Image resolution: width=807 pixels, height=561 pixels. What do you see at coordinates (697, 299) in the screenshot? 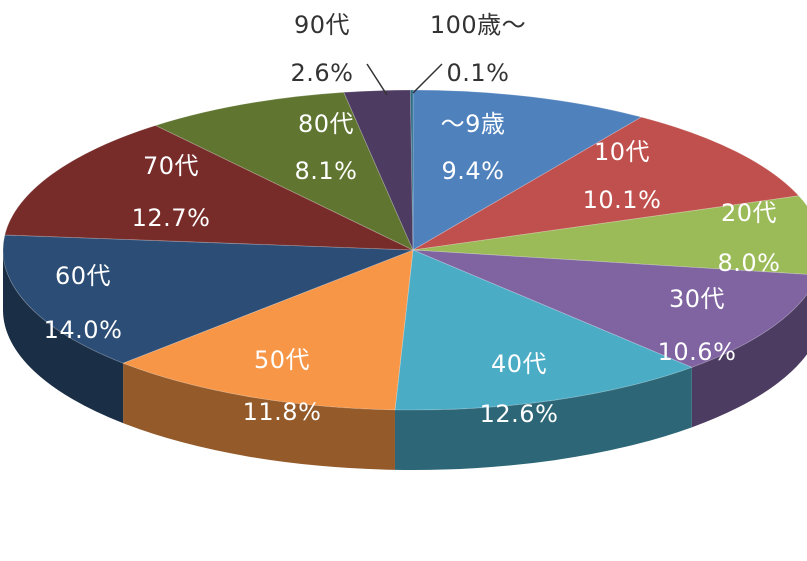
I see `slice-label-3-category: 30代` at bounding box center [697, 299].